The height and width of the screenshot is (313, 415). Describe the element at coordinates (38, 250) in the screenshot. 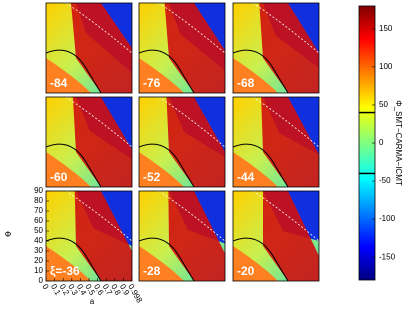

I see `y-tick-label: 30` at that location.